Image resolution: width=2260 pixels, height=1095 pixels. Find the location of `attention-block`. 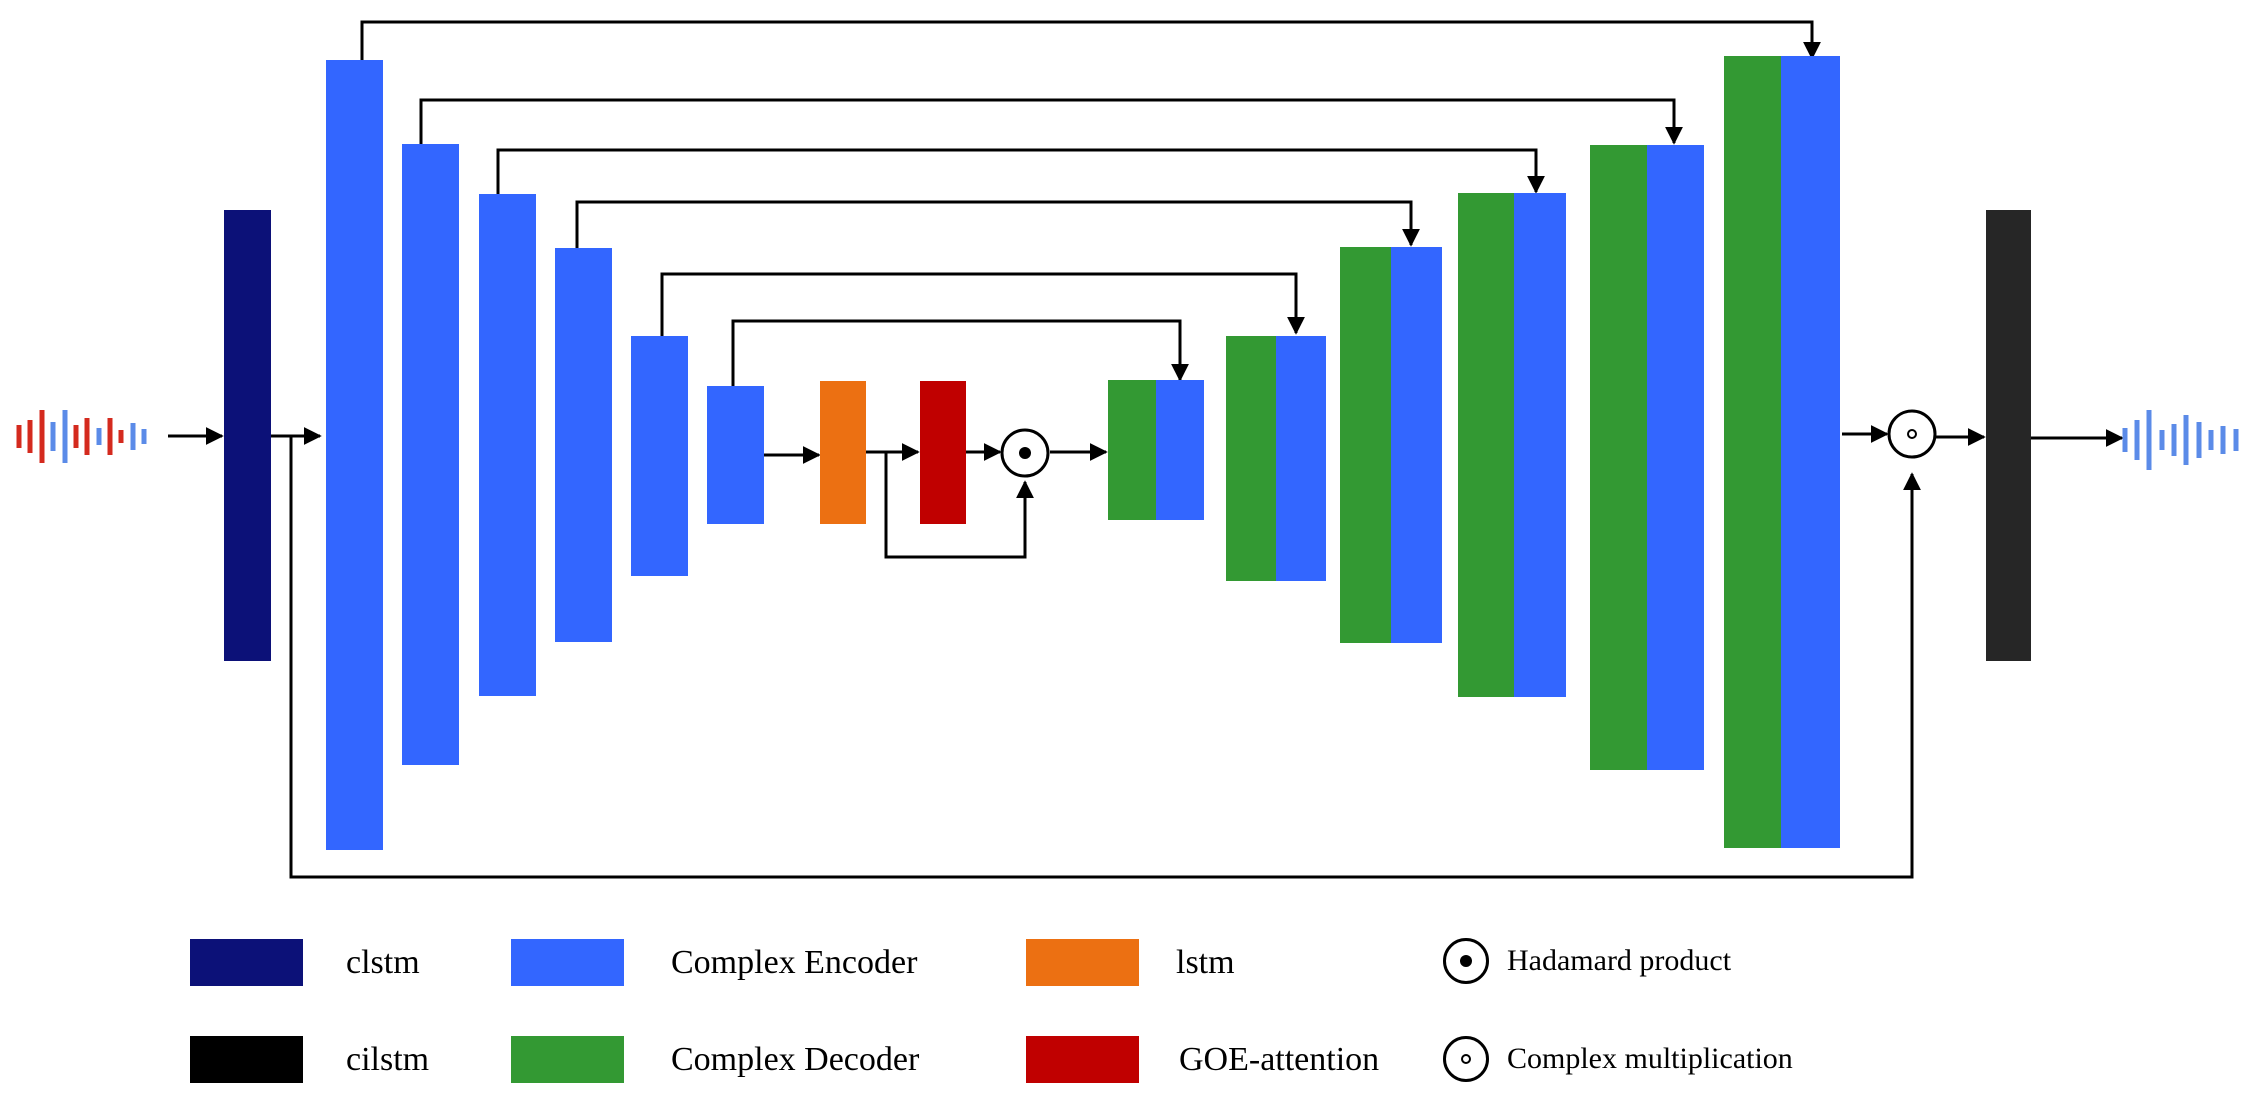

attention-block is located at coordinates (943, 452).